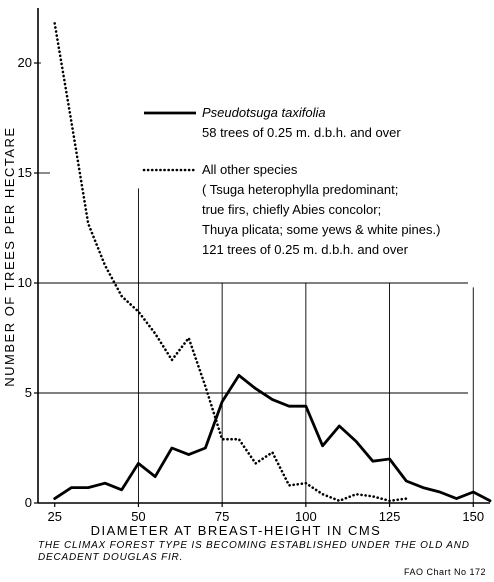  Describe the element at coordinates (236, 530) in the screenshot. I see `x-axis-title: DIAMETER AT BREAST-HEIGHT IN CMS` at that location.